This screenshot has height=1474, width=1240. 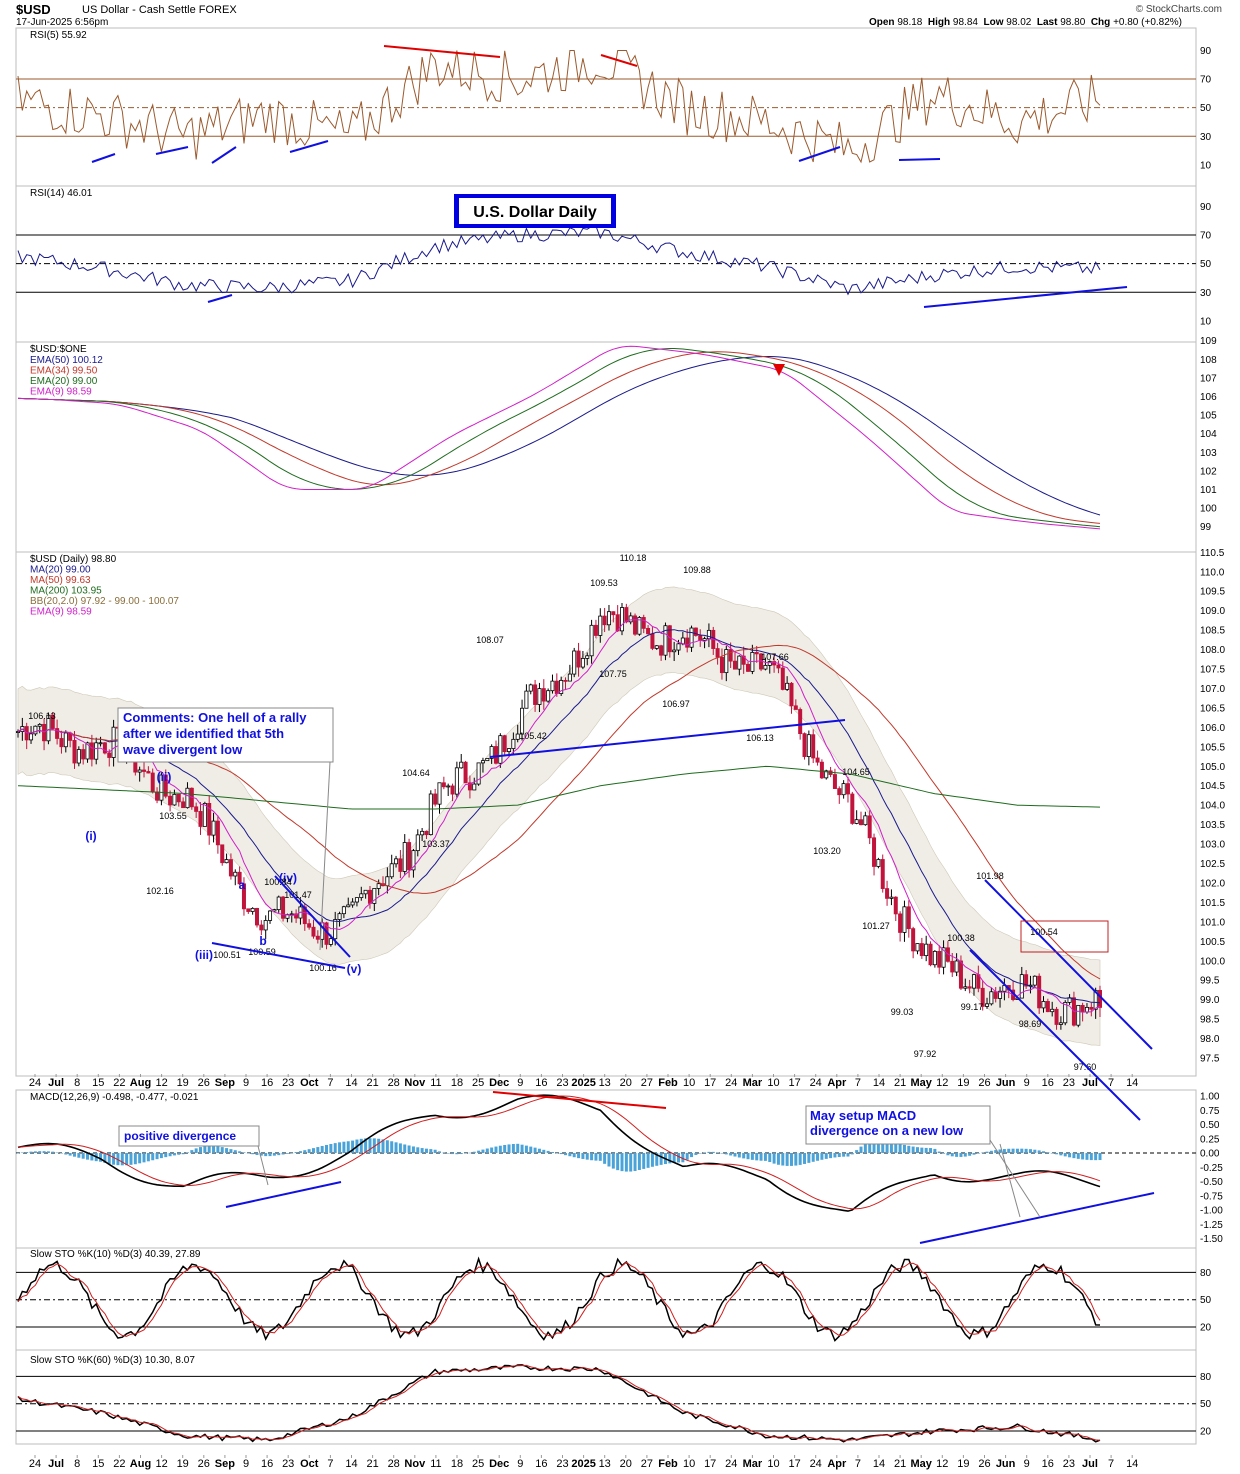 What do you see at coordinates (1044, 932) in the screenshot?
I see `price-label: 100.54` at bounding box center [1044, 932].